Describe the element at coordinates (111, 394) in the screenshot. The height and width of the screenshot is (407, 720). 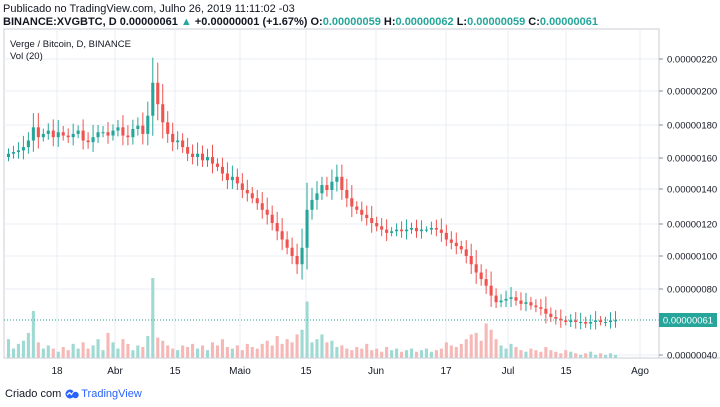
I see `tradingview-brand: TradingView` at that location.